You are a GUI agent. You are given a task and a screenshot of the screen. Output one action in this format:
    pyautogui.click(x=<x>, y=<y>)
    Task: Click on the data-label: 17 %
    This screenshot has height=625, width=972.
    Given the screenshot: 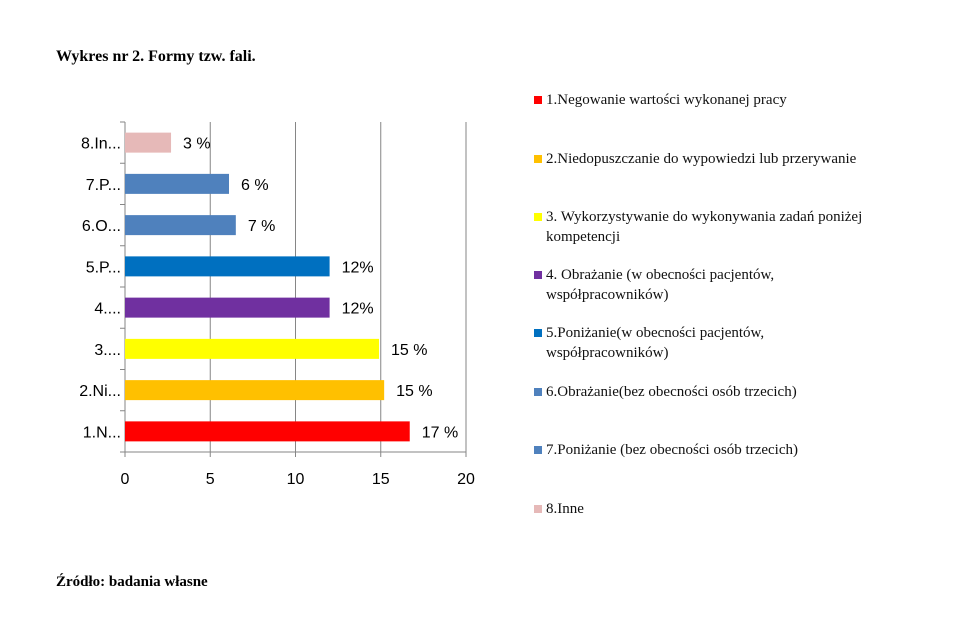 What is the action you would take?
    pyautogui.click(x=440, y=432)
    